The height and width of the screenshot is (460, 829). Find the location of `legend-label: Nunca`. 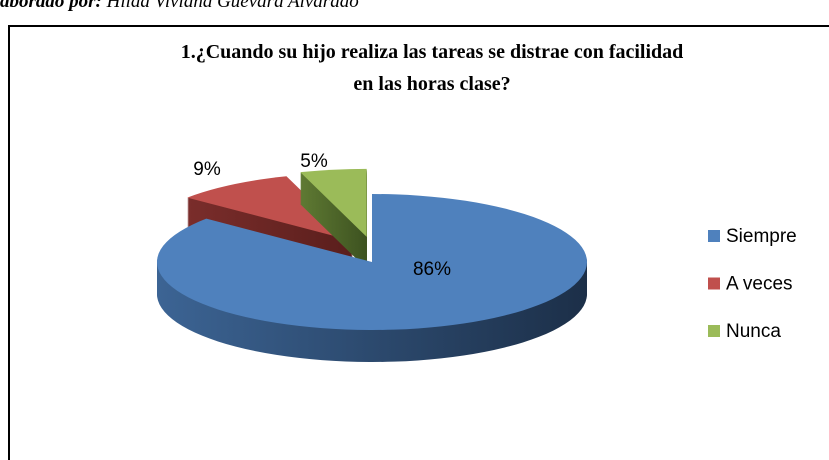

legend-label: Nunca is located at coordinates (753, 331).